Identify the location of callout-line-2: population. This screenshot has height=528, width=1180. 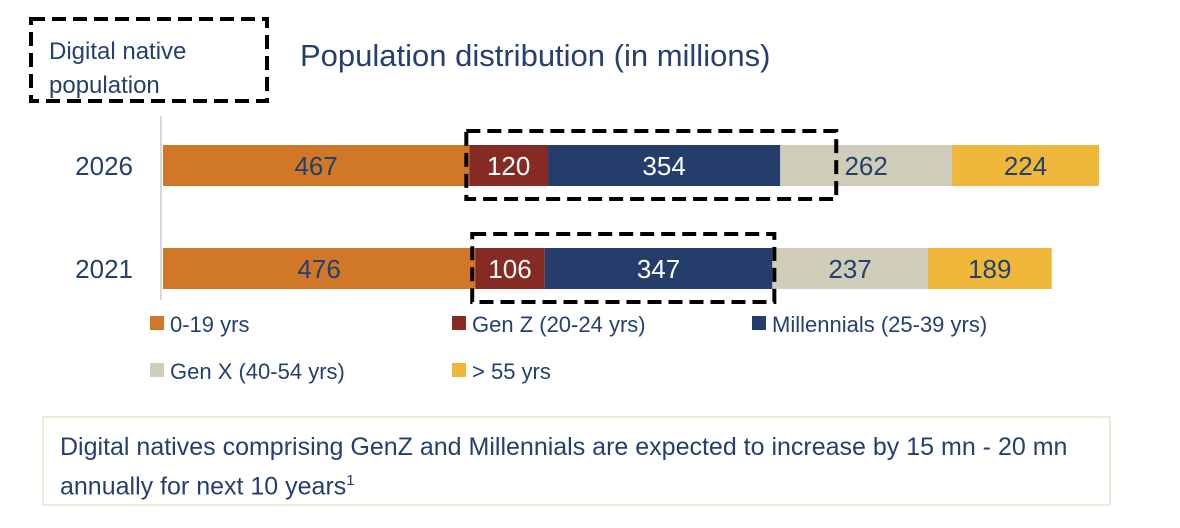
(104, 85).